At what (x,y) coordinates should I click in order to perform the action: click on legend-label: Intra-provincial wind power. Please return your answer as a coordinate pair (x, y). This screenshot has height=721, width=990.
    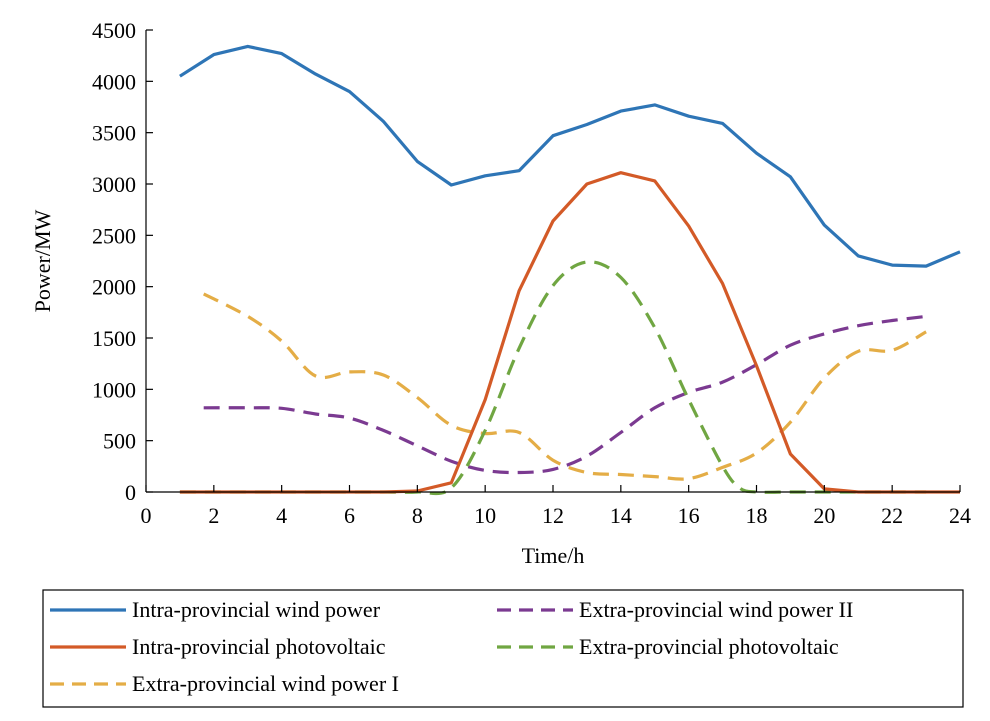
    Looking at the image, I should click on (256, 609).